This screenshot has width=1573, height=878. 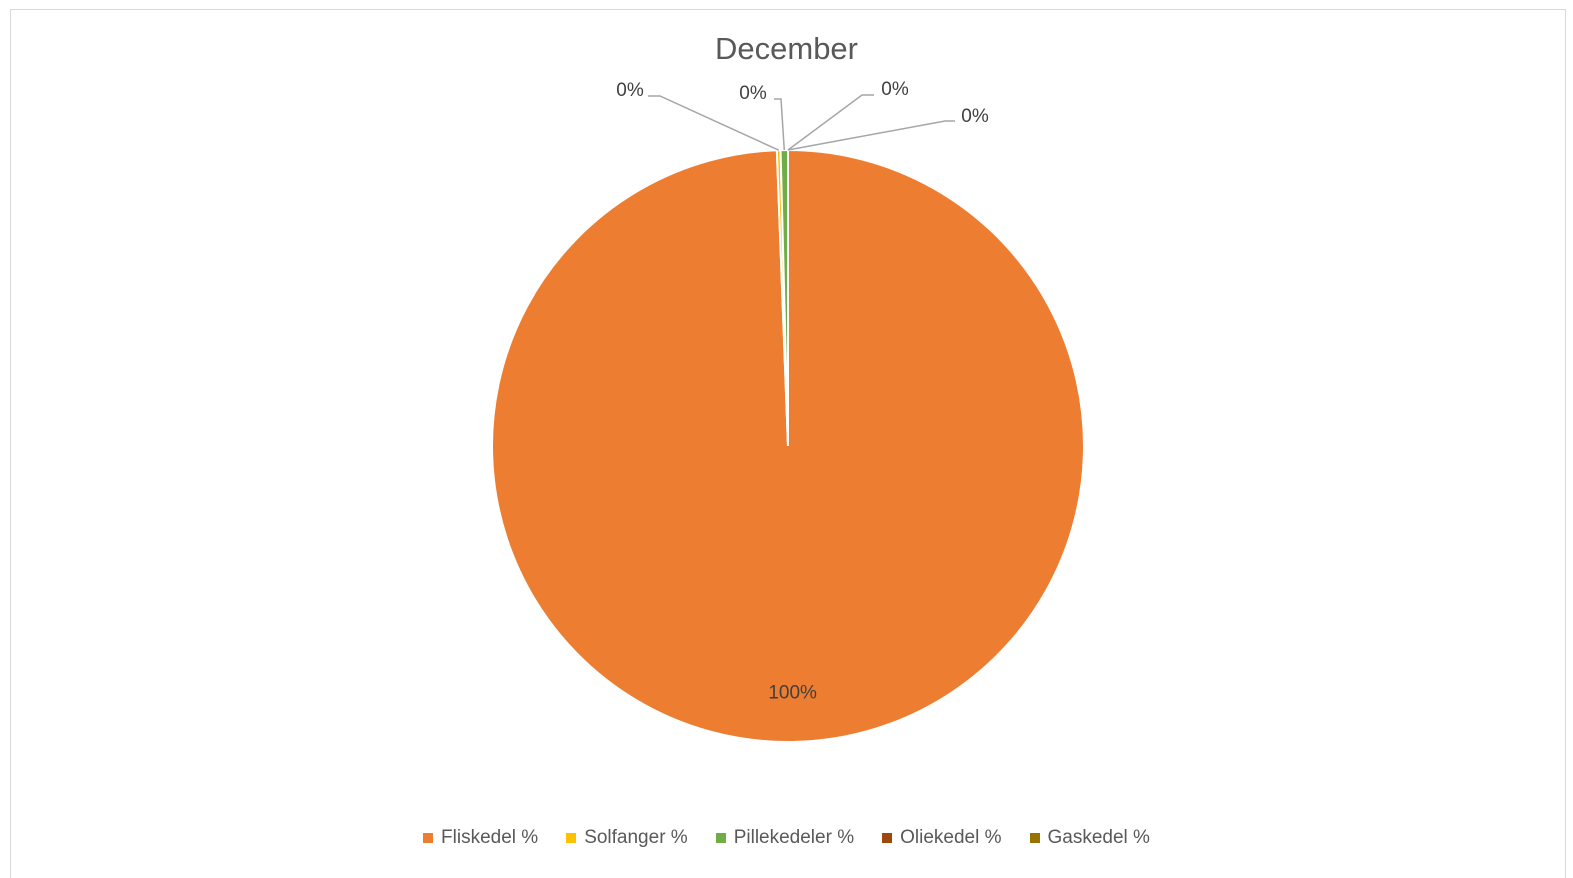 What do you see at coordinates (794, 837) in the screenshot?
I see `legend-label-pillekedeler: Pillekedeler %` at bounding box center [794, 837].